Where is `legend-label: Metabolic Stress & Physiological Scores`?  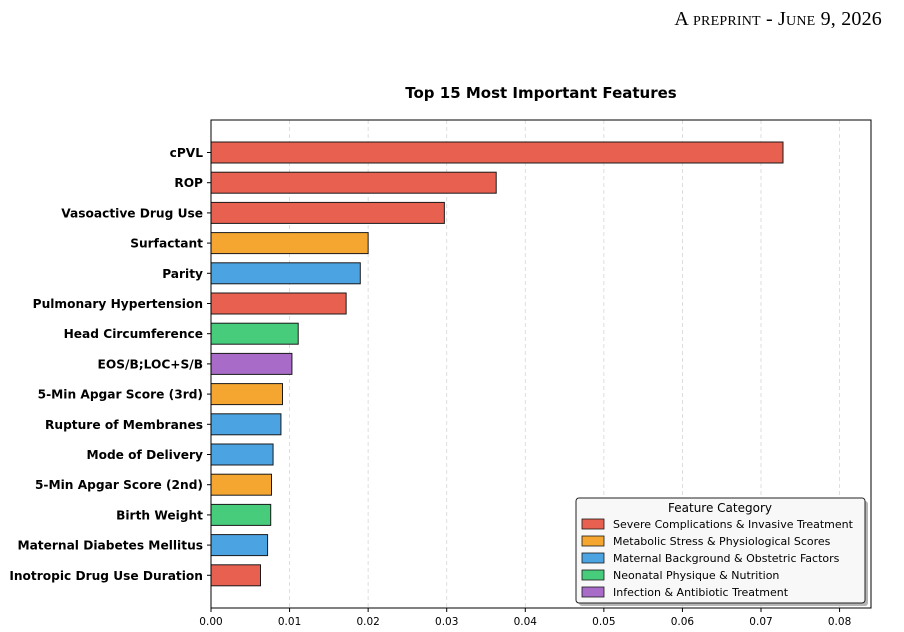 legend-label: Metabolic Stress & Physiological Scores is located at coordinates (722, 541).